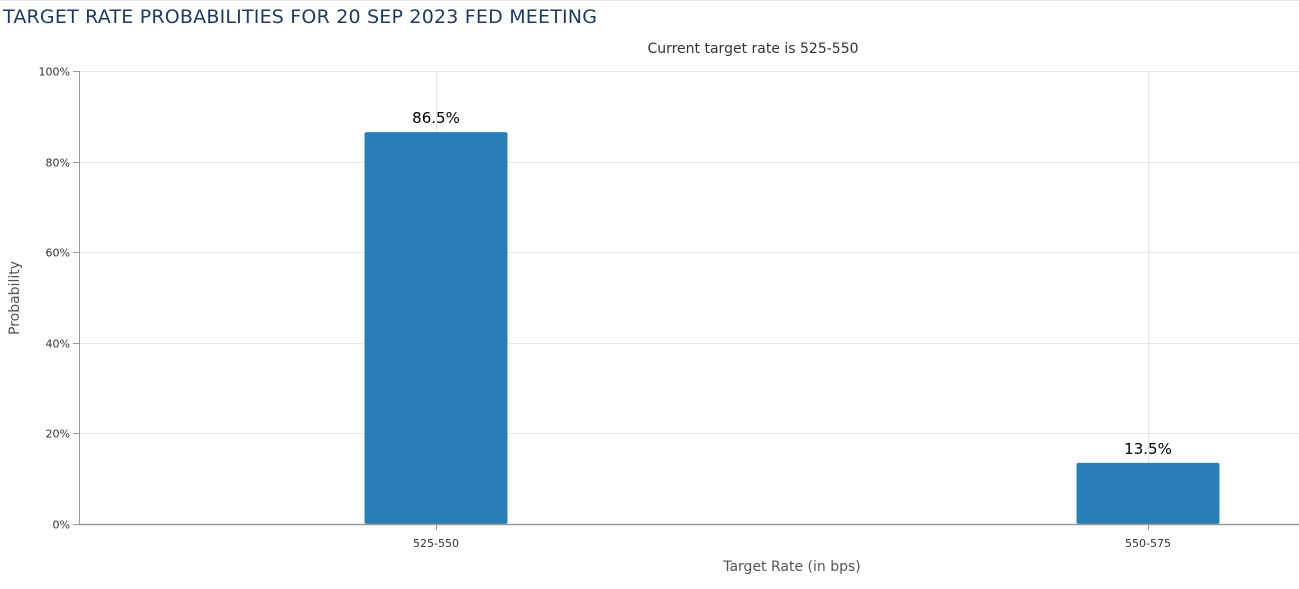 Image resolution: width=1299 pixels, height=589 pixels. What do you see at coordinates (791, 567) in the screenshot?
I see `x-axis-title: Target Rate (in bps)` at bounding box center [791, 567].